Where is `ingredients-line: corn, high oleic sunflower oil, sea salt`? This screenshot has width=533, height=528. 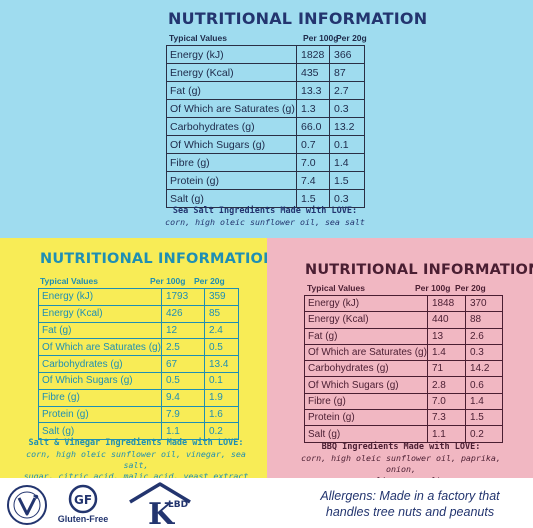
ingredients-line: corn, high oleic sunflower oil, sea salt is located at coordinates (265, 222).